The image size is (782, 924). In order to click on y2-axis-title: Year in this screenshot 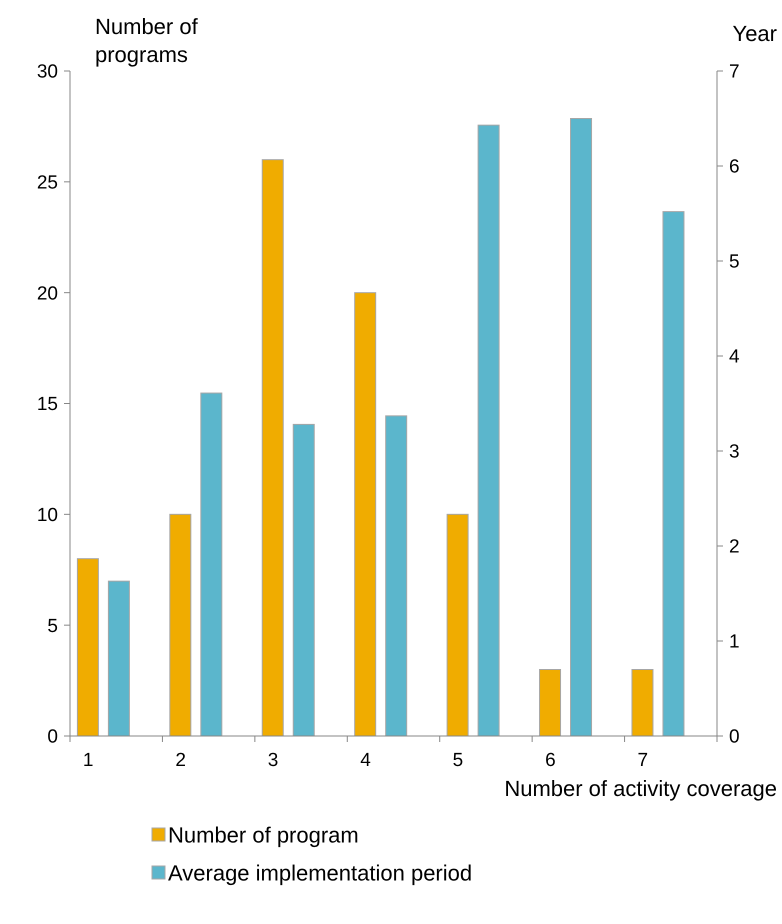, I will do `click(754, 33)`.